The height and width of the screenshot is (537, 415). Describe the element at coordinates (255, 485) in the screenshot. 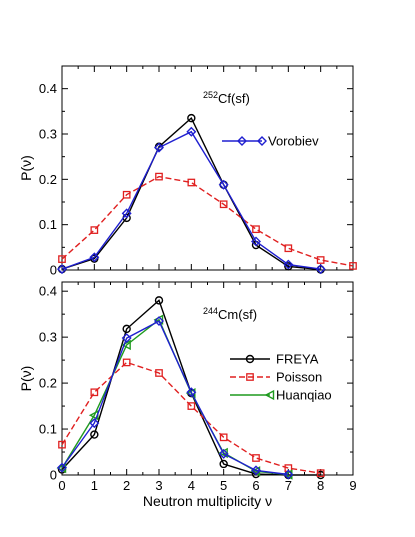

I see `x-tick-label: 6` at that location.